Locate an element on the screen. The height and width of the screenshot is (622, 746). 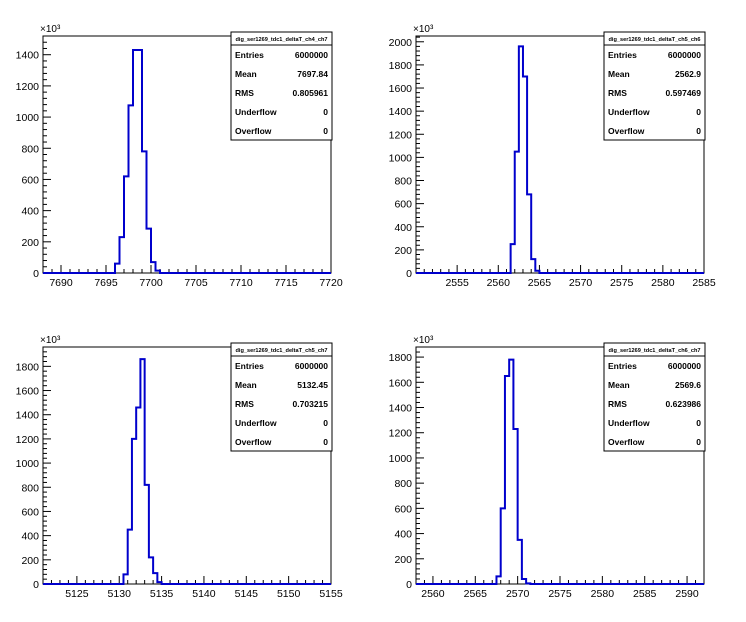
x-tick-label: 5150 is located at coordinates (289, 594).